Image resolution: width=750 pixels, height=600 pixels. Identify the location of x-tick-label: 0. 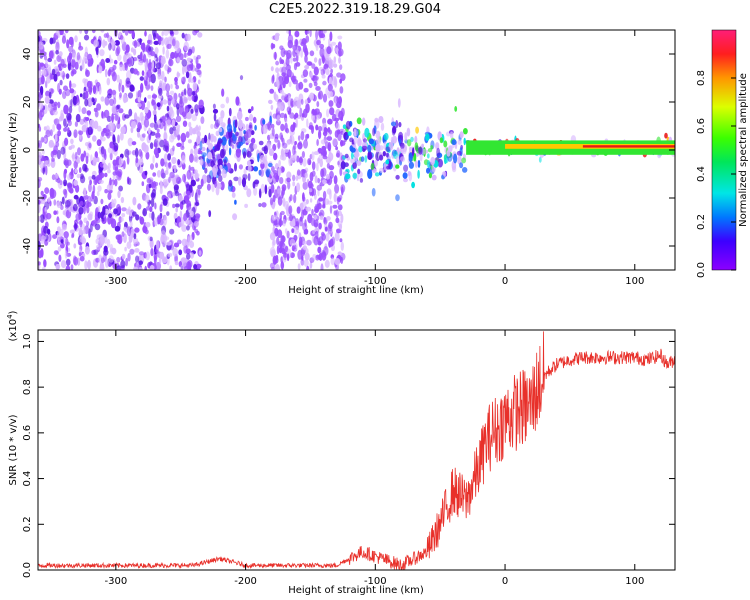
(505, 581).